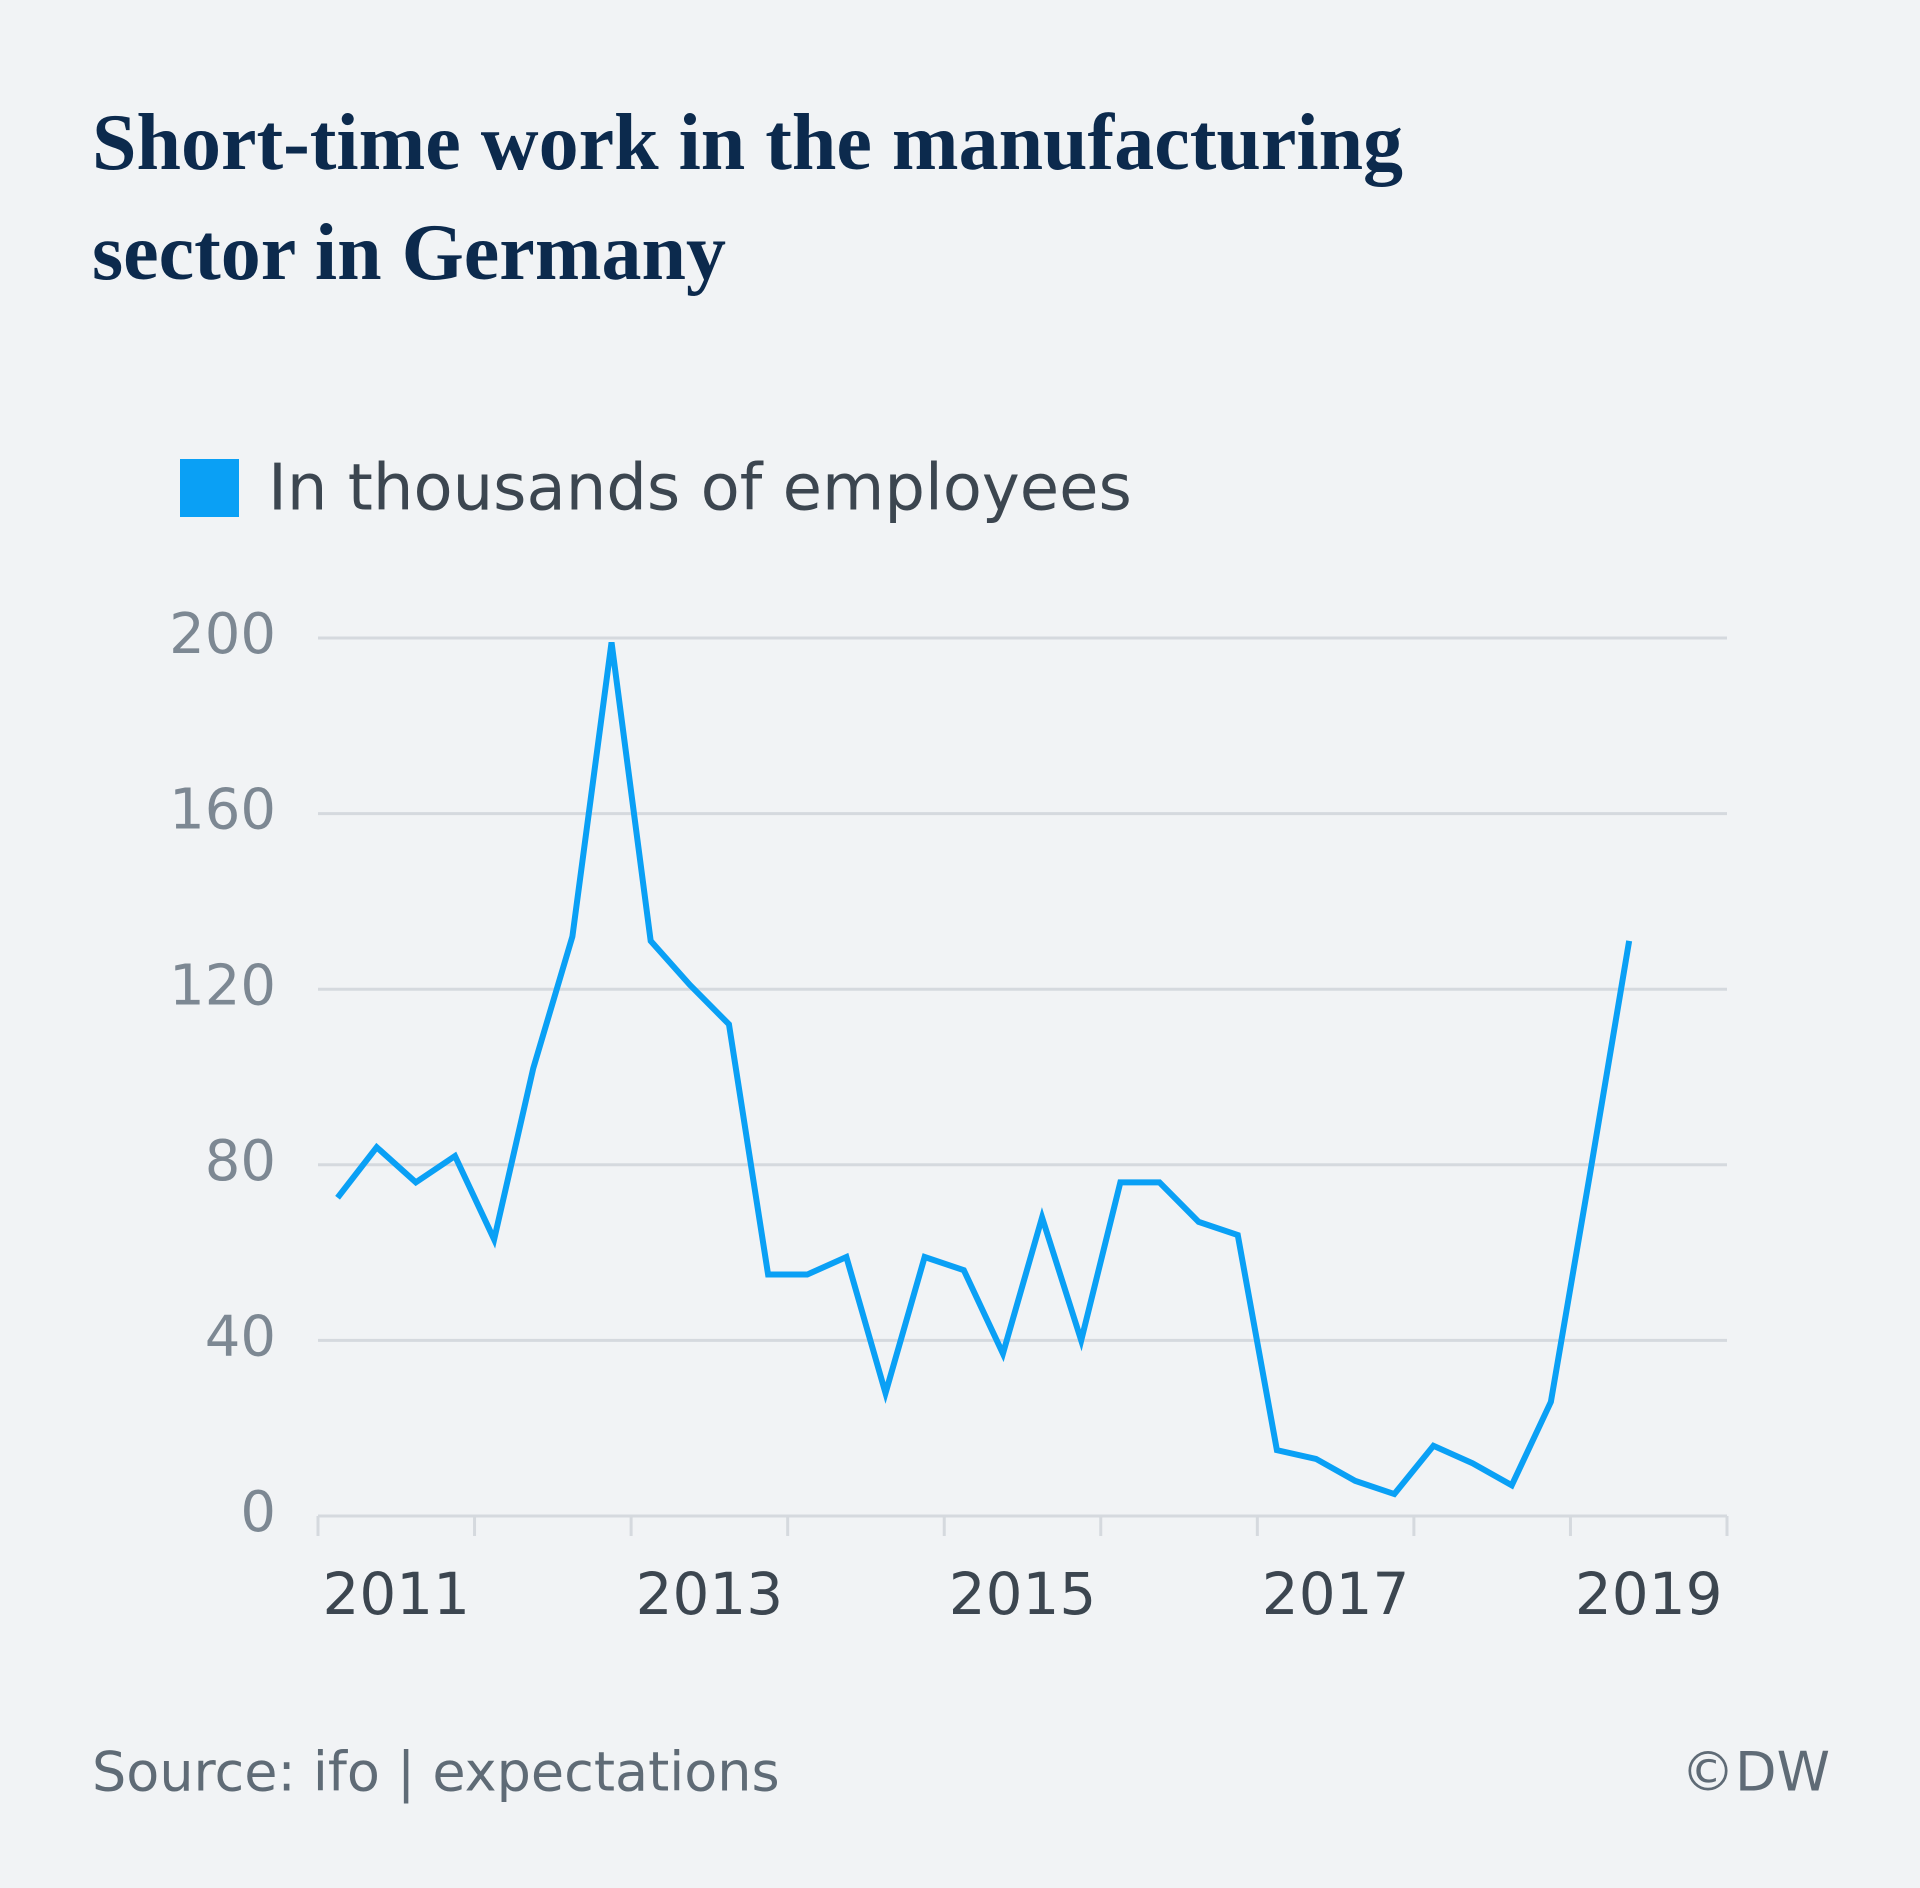  Describe the element at coordinates (222, 634) in the screenshot. I see `y-tick-label: 200` at that location.